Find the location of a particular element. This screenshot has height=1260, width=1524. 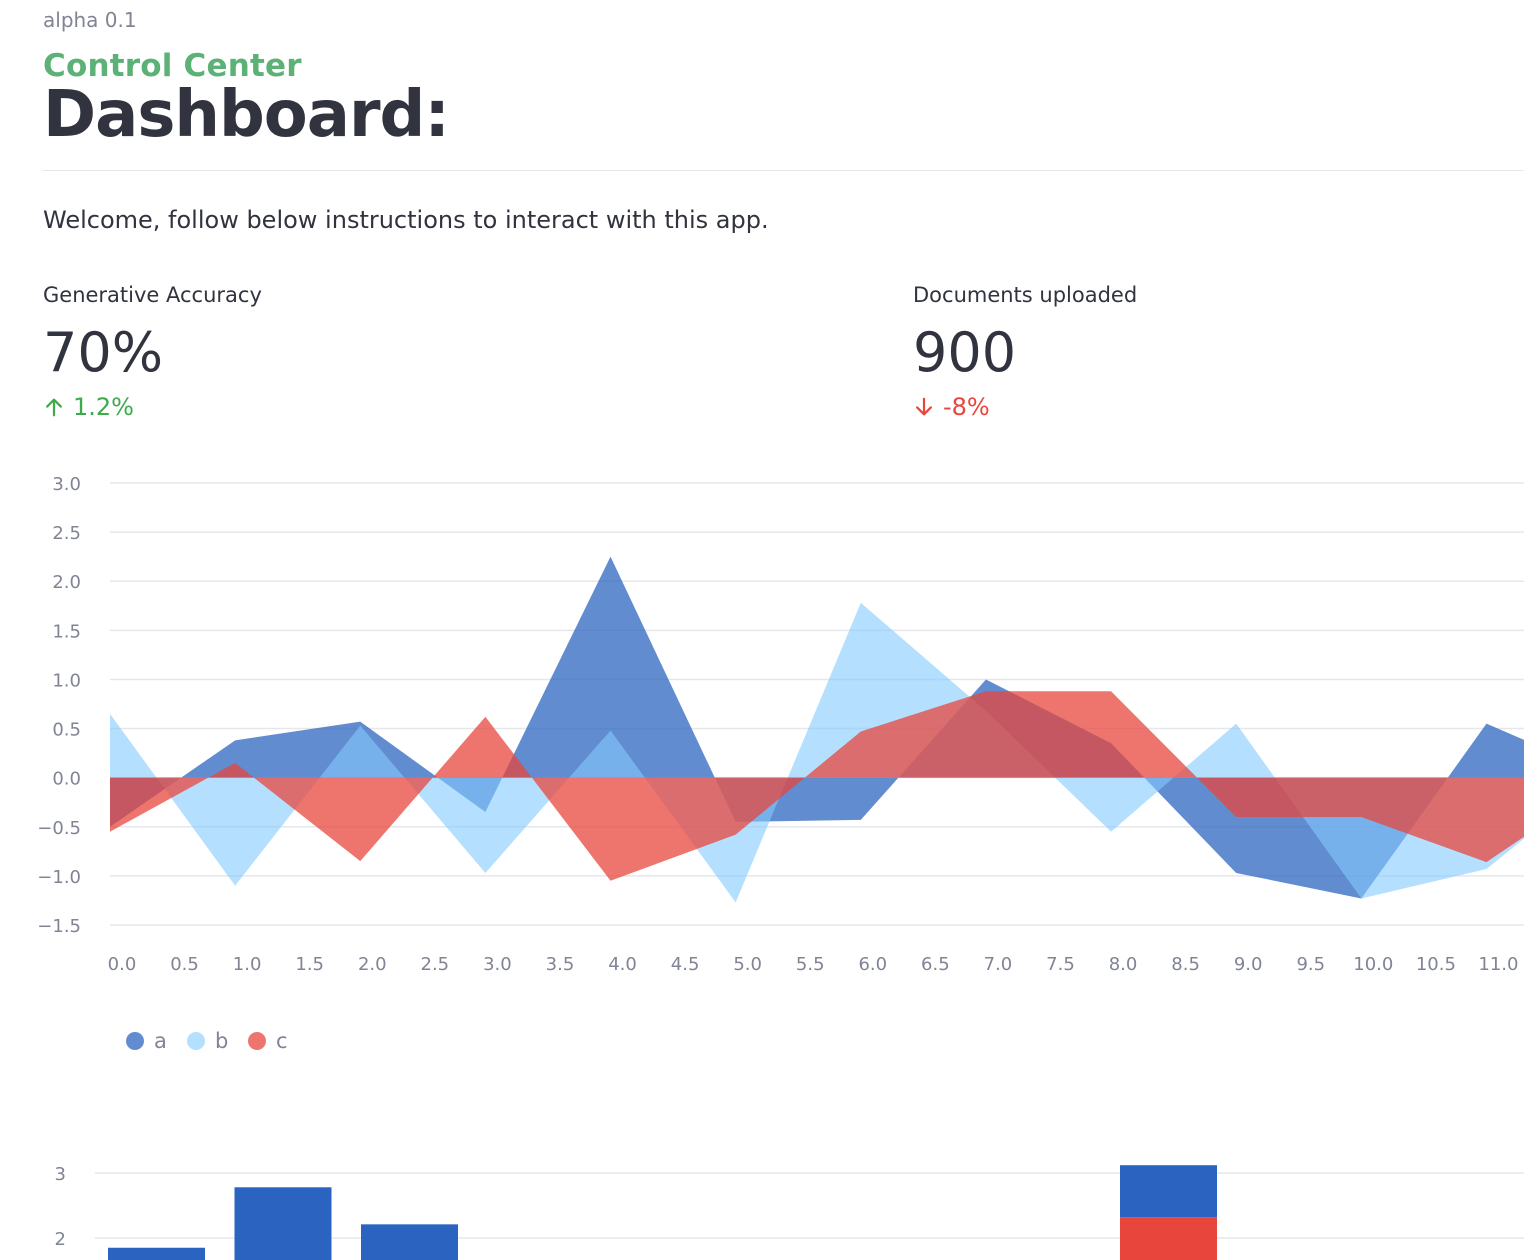

legend-label-b: b is located at coordinates (221, 1041).